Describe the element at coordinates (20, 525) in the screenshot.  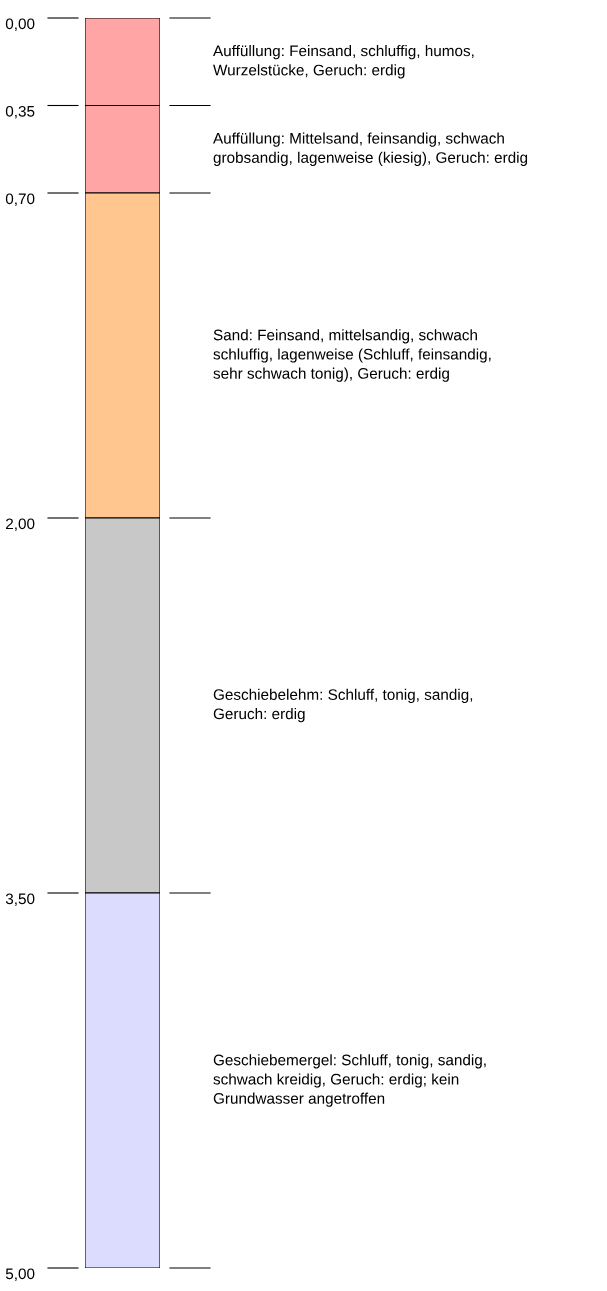
I see `y-tick-label: 2,00` at that location.